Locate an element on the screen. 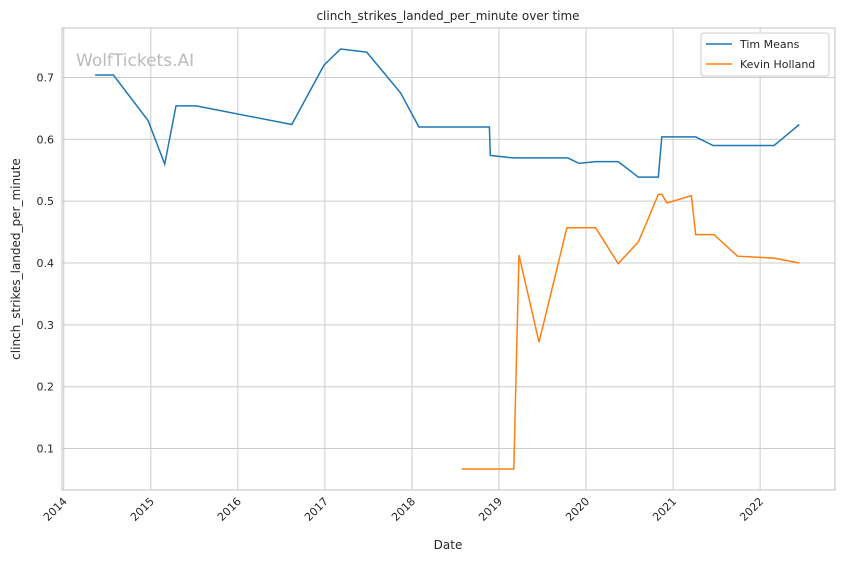 The width and height of the screenshot is (844, 565). x-axis-label: Date is located at coordinates (448, 545).